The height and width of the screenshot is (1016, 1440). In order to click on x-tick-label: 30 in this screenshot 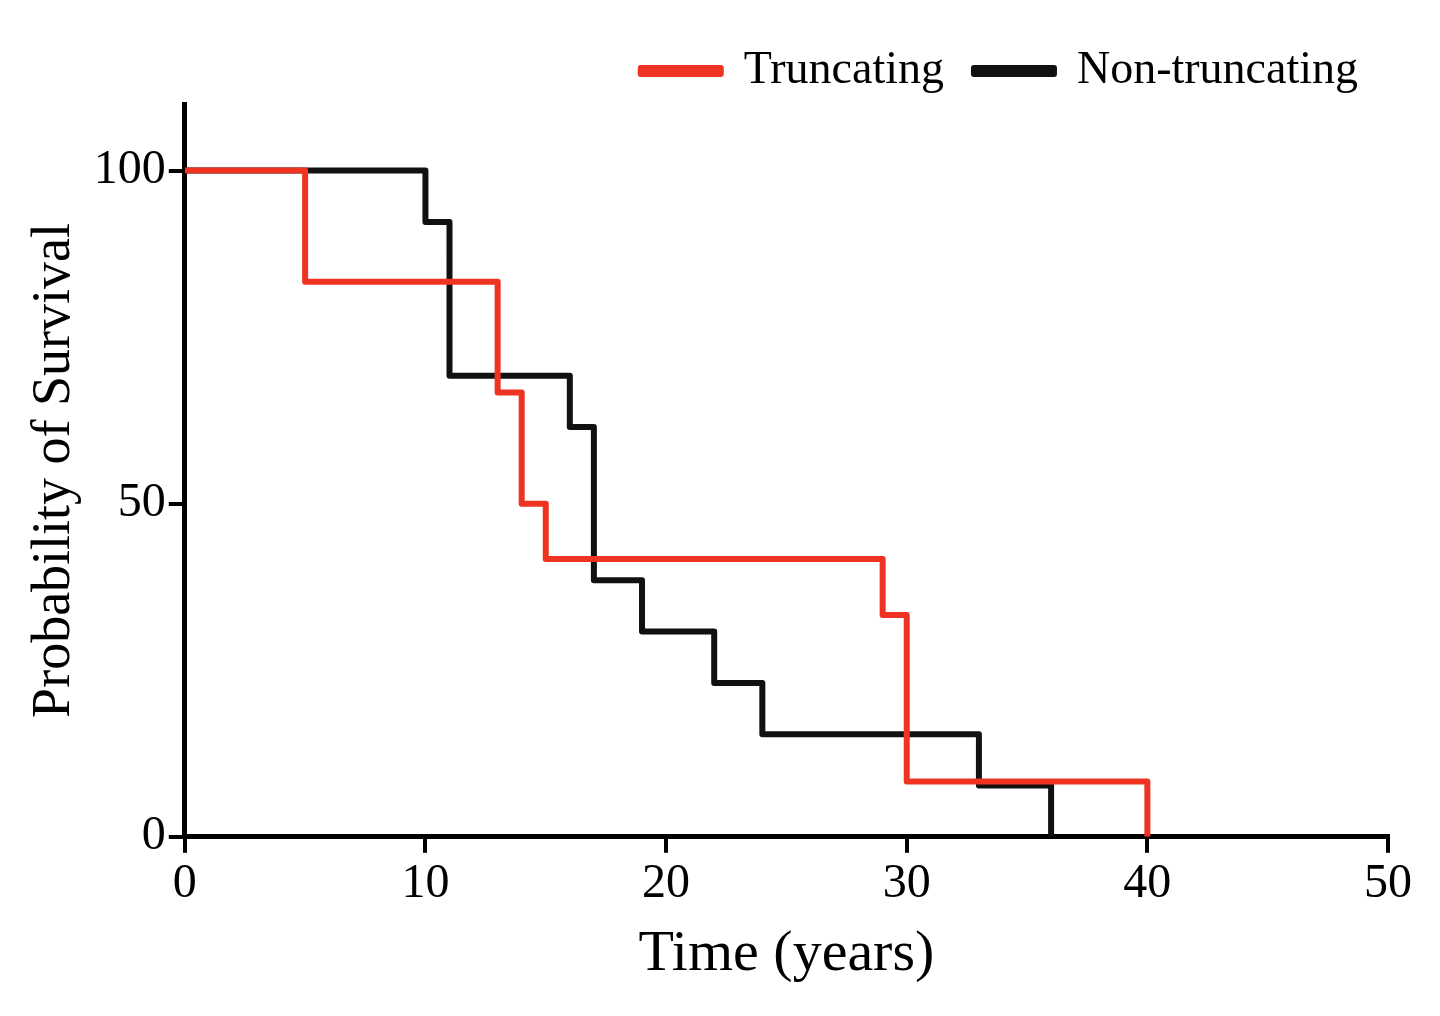, I will do `click(906, 881)`.